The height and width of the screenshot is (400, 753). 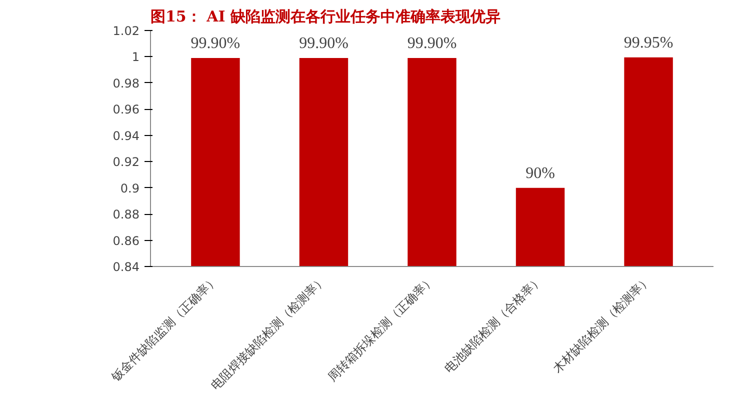 What do you see at coordinates (325, 17) in the screenshot?
I see `chart-title: 图15： AI 缺陷监测在各行业任务中准确率表现优异` at bounding box center [325, 17].